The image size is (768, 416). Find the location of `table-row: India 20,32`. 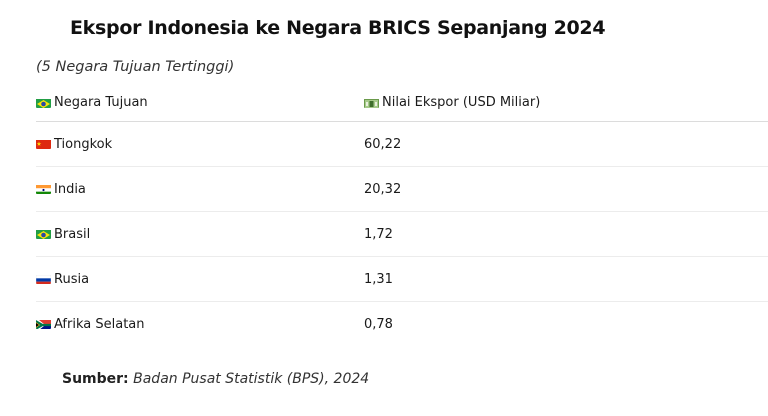

table-row: India 20,32 is located at coordinates (402, 189).